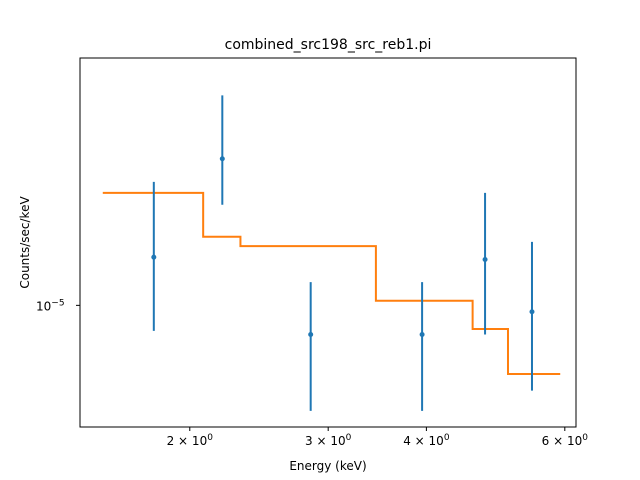 The image size is (640, 480). What do you see at coordinates (328, 45) in the screenshot?
I see `chart-title: combined_src198_src_reb1.pi` at bounding box center [328, 45].